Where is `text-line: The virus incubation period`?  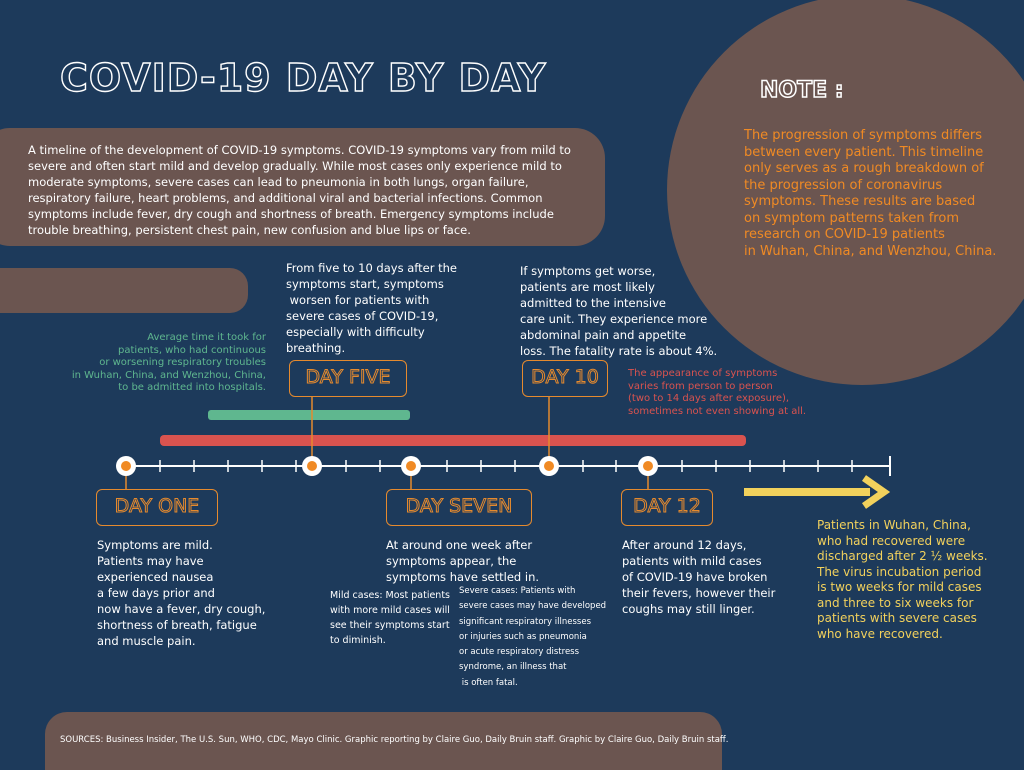 text-line: The virus incubation period is located at coordinates (899, 571).